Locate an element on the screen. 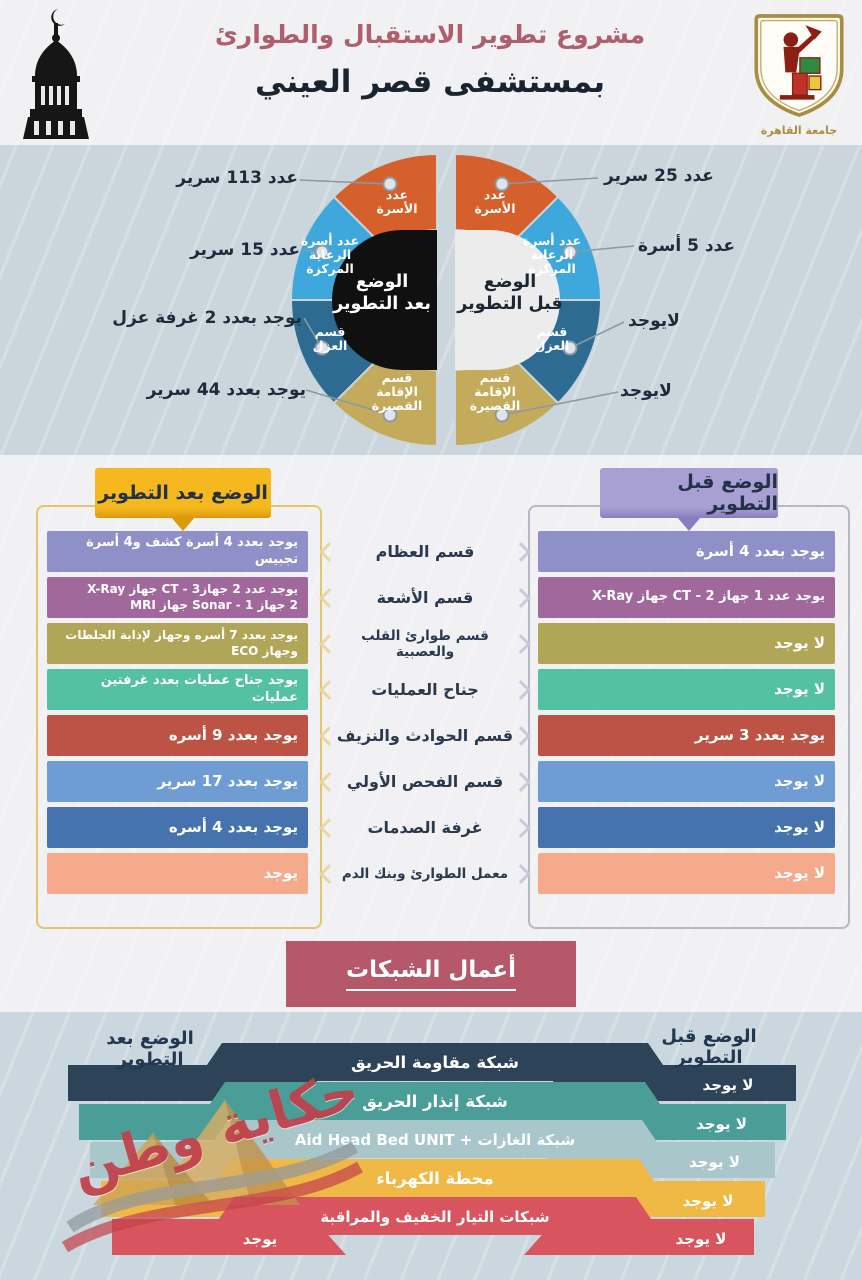 Image resolution: width=862 pixels, height=1280 pixels. after-value-bar: يوجد is located at coordinates (177, 873).